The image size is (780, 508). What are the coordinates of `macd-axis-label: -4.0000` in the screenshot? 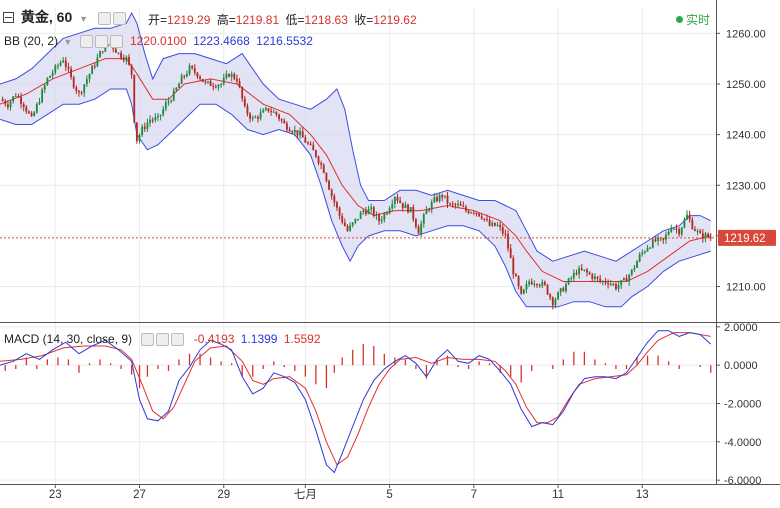 It's located at (742, 443).